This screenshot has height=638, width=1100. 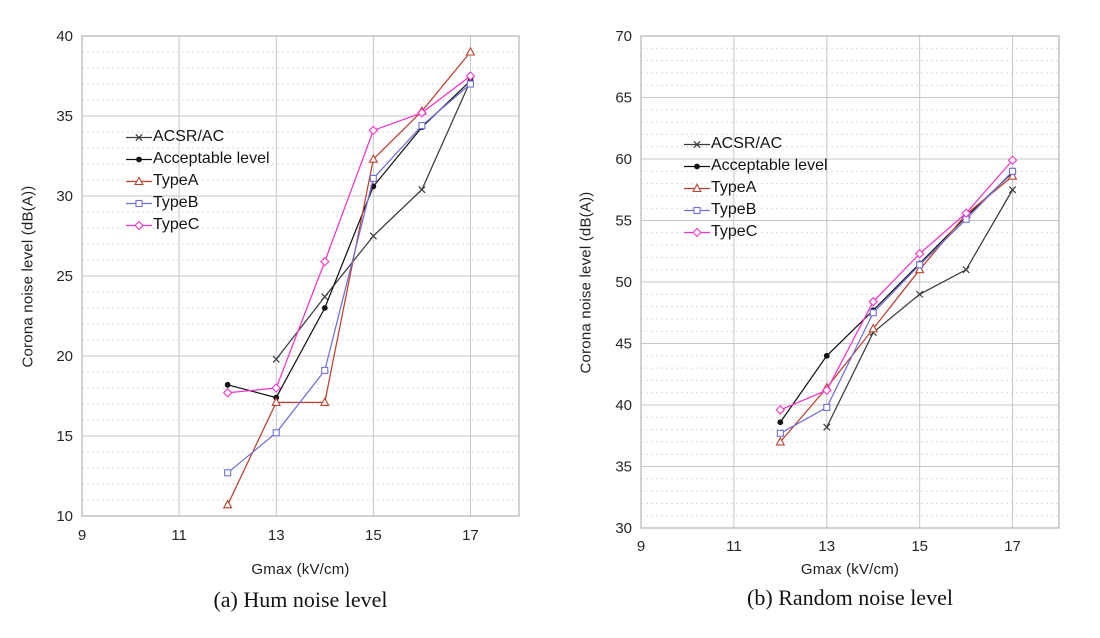 I want to click on legend-item-acsr-ac: ACSR/AC, so click(x=756, y=144).